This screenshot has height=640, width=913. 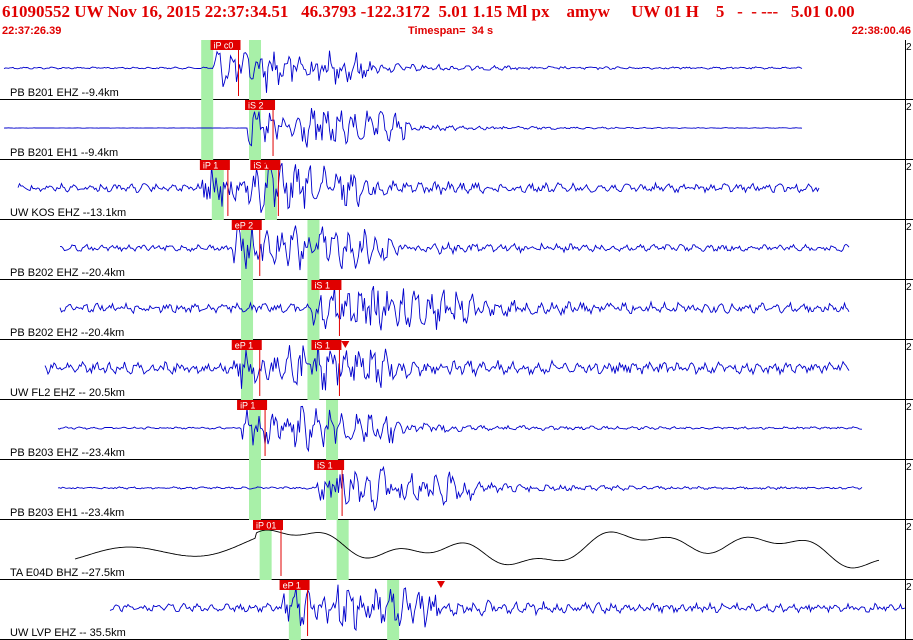 I want to click on station-label: PB B201 EH1 --9.4km, so click(x=64, y=153).